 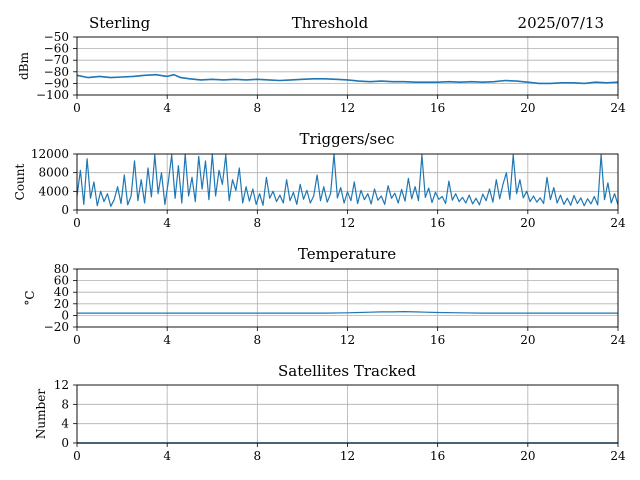 I want to click on threshold-xtick-label-3: 12, so click(x=347, y=108).